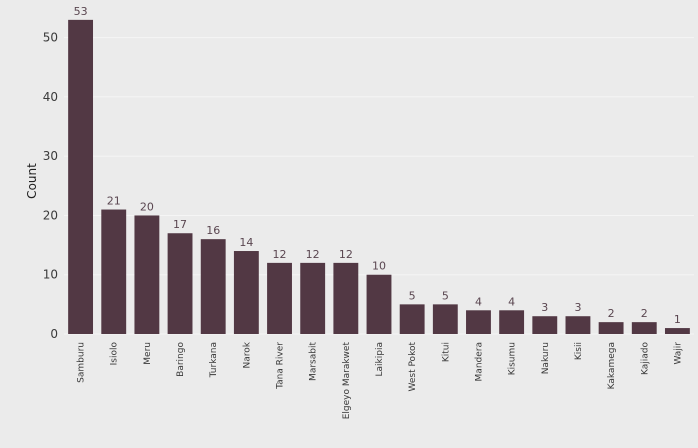 This screenshot has width=698, height=448. What do you see at coordinates (50, 156) in the screenshot?
I see `y-tick-label: 30` at bounding box center [50, 156].